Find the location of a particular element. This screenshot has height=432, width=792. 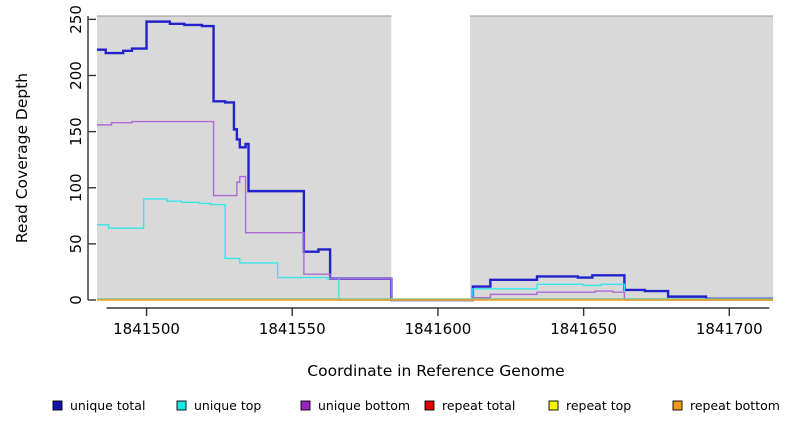

legend-swatch-repeat-total is located at coordinates (429, 405).